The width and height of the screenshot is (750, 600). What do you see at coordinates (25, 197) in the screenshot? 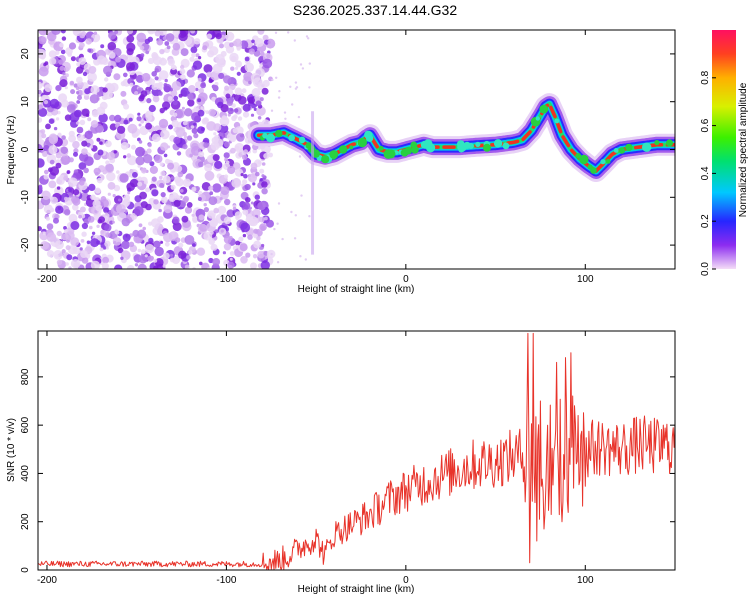
I see `y-tick-label: -10` at bounding box center [25, 197].